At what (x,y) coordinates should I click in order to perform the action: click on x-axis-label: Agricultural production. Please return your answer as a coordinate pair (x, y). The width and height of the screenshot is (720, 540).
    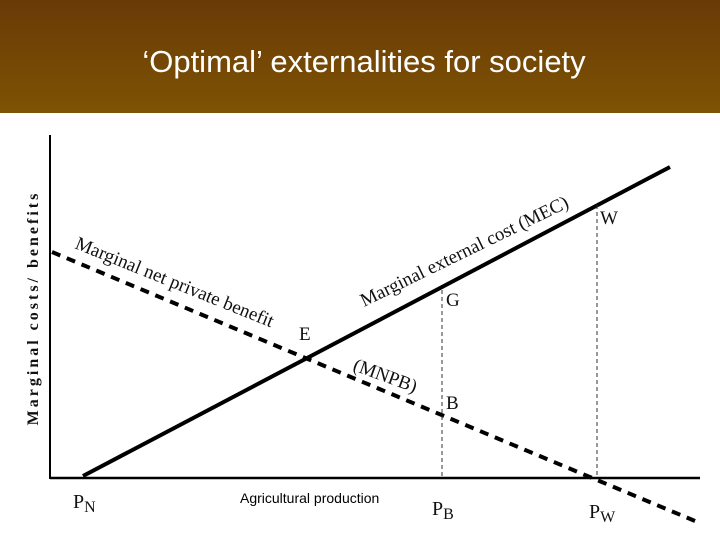
    Looking at the image, I should click on (309, 498).